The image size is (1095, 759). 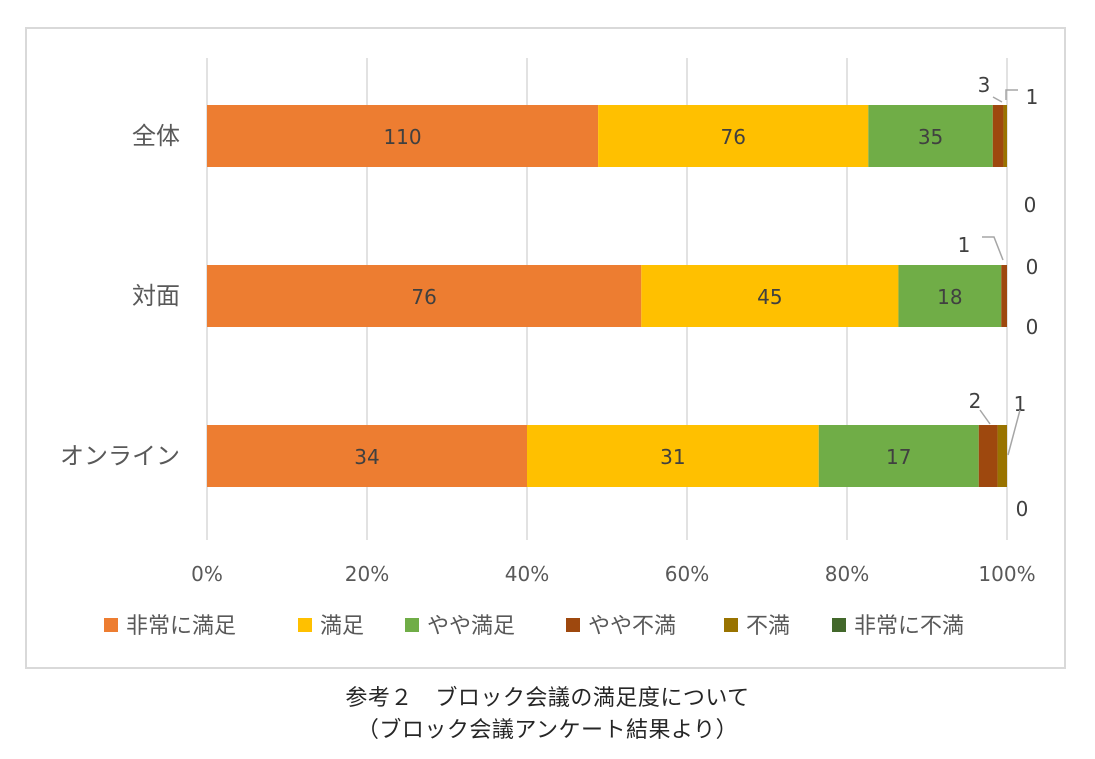 I want to click on x-tick-label-5: 100%, so click(x=1006, y=574).